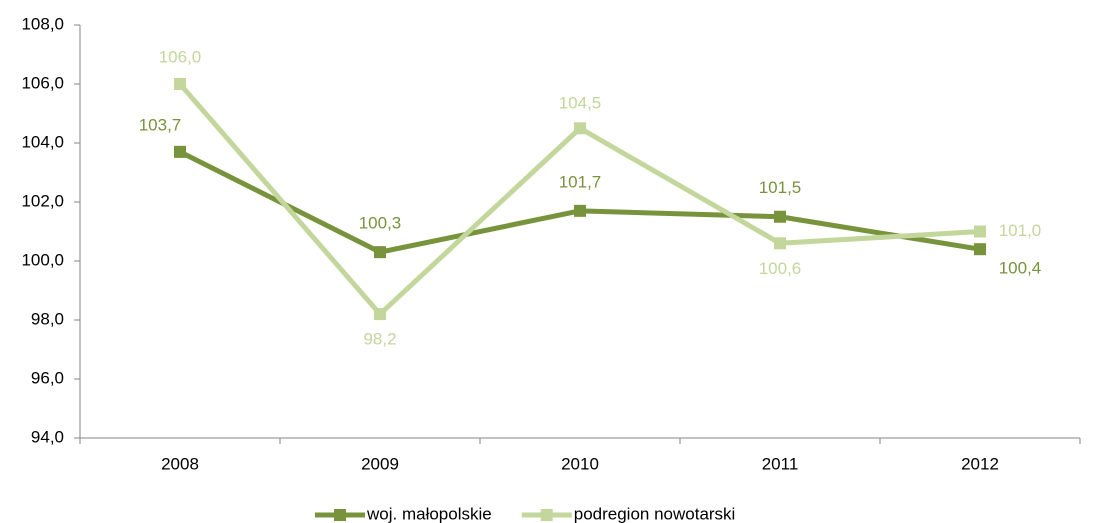  I want to click on y-tick-label: 108,0, so click(42, 23).